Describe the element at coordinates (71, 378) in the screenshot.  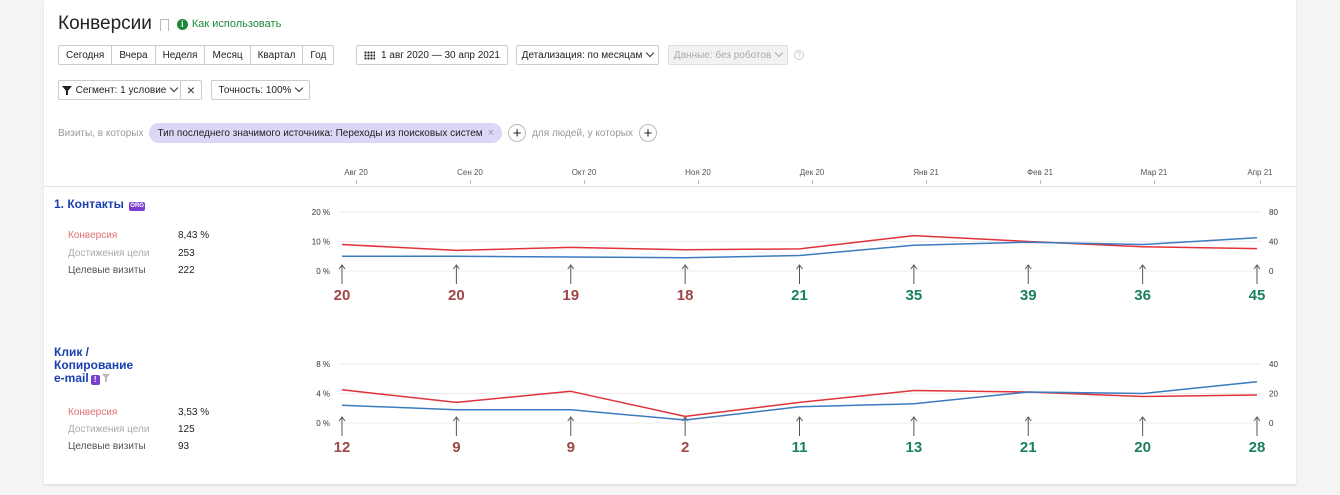
I see `goal-name-line: e-mail` at that location.